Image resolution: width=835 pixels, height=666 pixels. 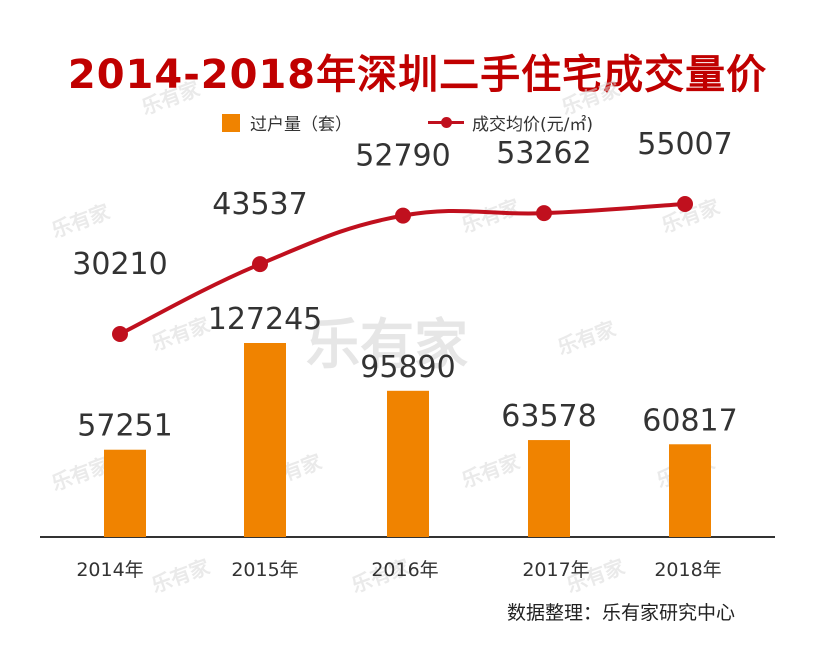 I want to click on bar-value-label: 95890, so click(x=407, y=367).